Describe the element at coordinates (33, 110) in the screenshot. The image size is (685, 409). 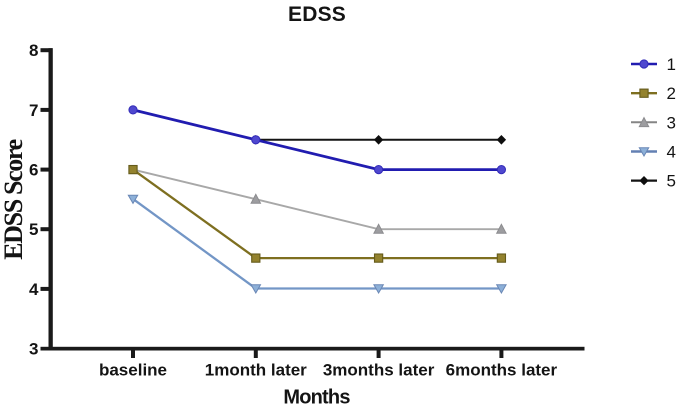
I see `svg-text: 7` at that location.